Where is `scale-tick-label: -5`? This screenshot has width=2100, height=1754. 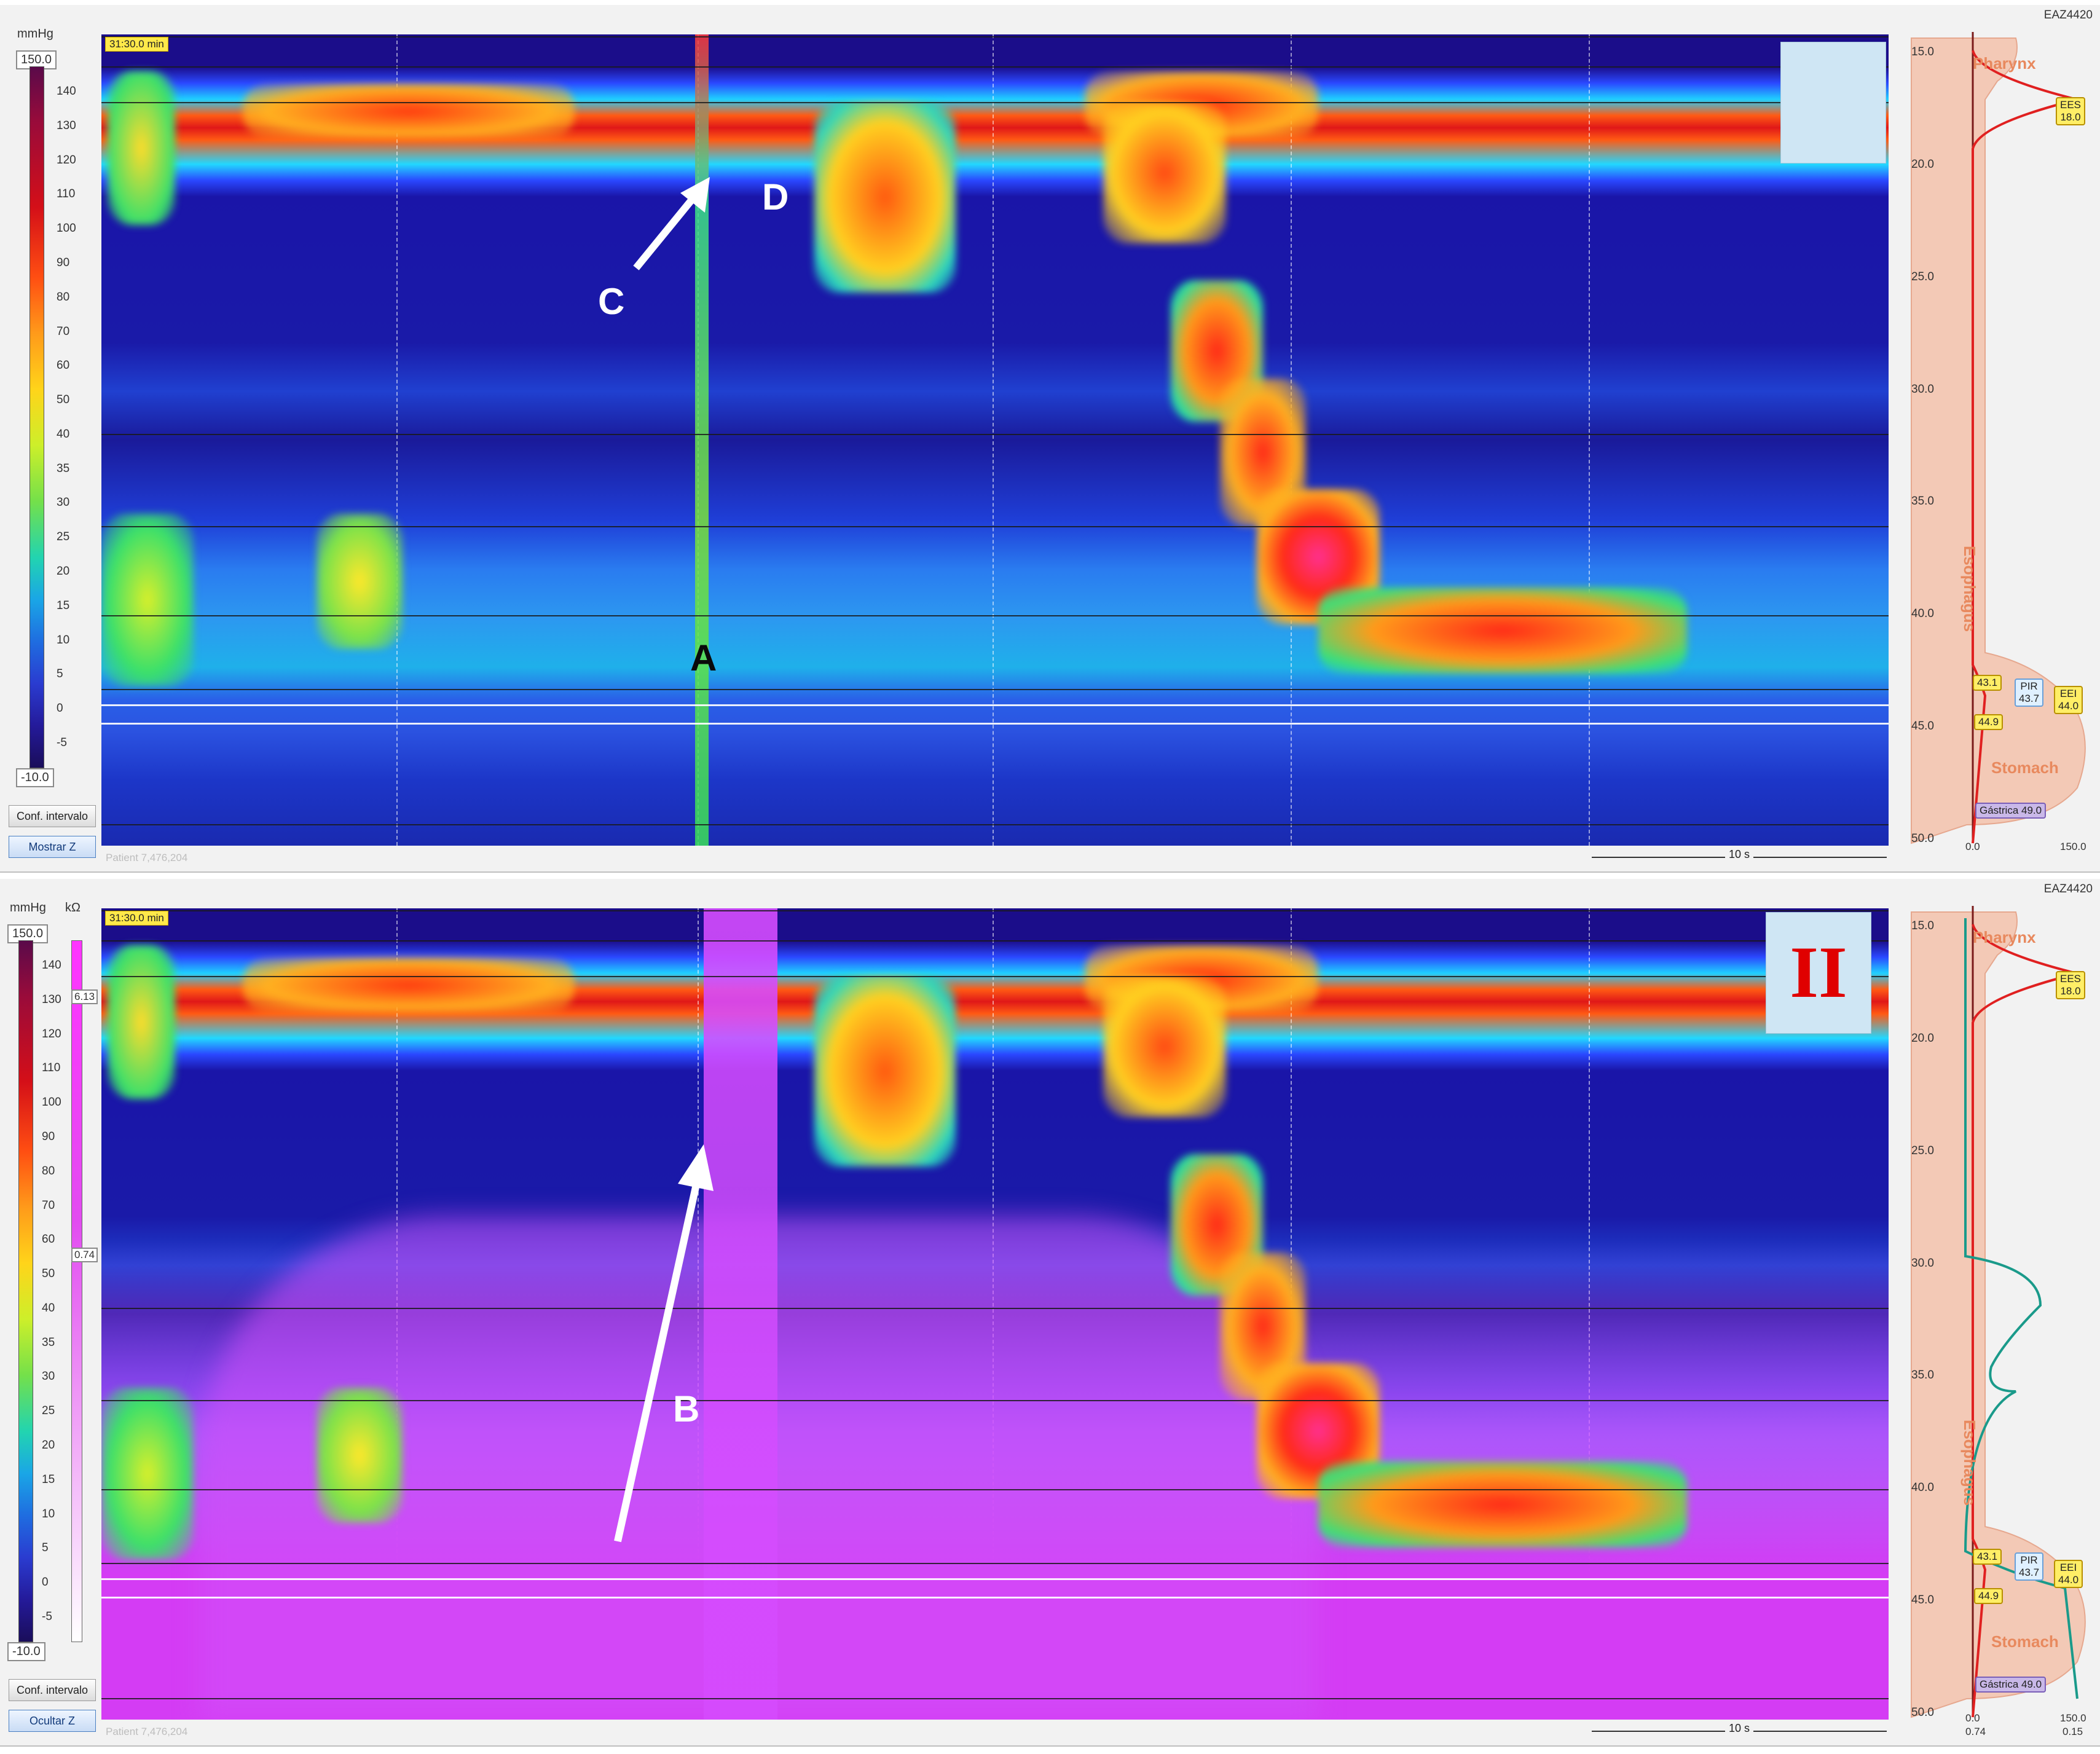
scale-tick-label: -5 is located at coordinates (47, 1617).